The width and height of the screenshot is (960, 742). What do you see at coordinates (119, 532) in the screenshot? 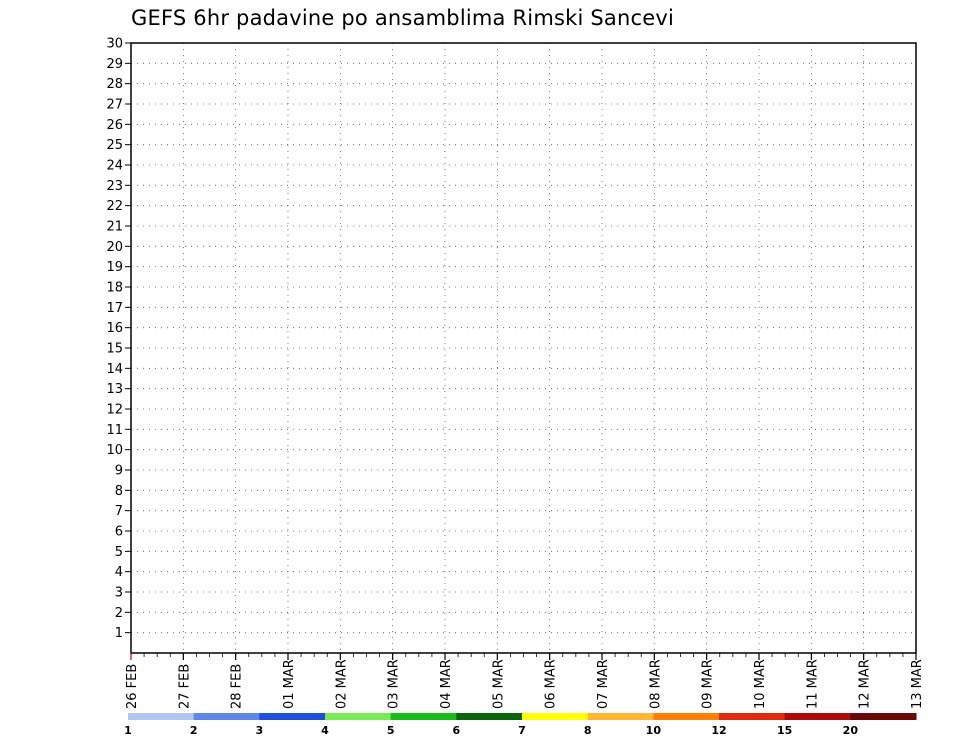
I see `y-tick-label: 6` at bounding box center [119, 532].